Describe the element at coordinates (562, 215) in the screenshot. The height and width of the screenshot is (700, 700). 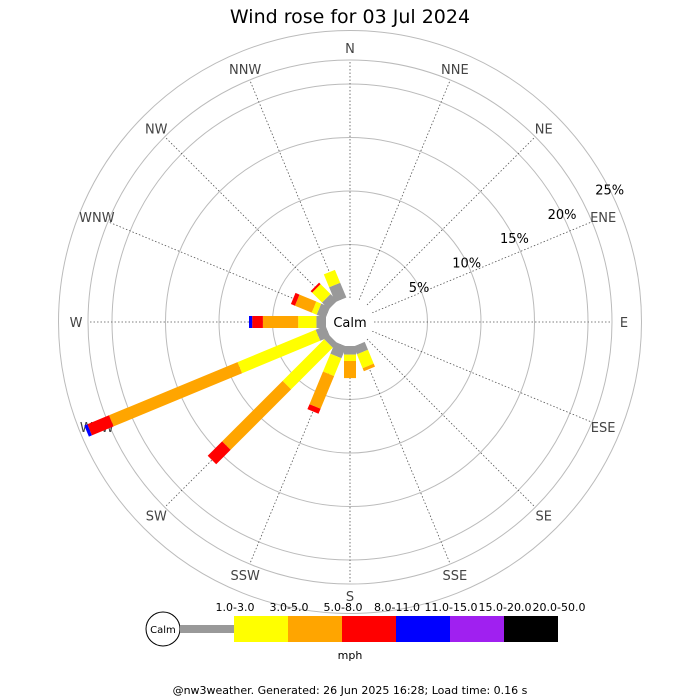
I see `radial-tick-label: 20%` at that location.